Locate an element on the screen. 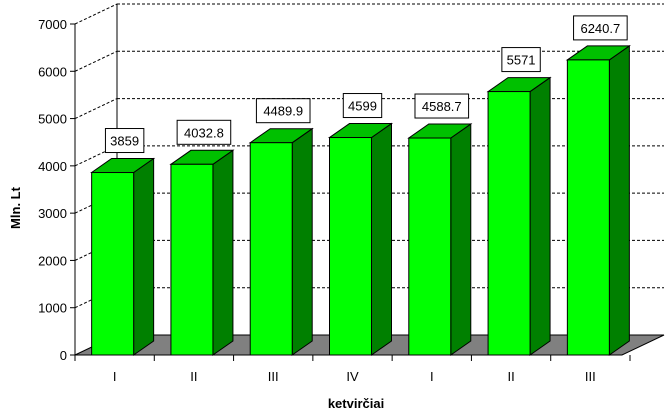  data-label-text: 6240.7 is located at coordinates (600, 28).